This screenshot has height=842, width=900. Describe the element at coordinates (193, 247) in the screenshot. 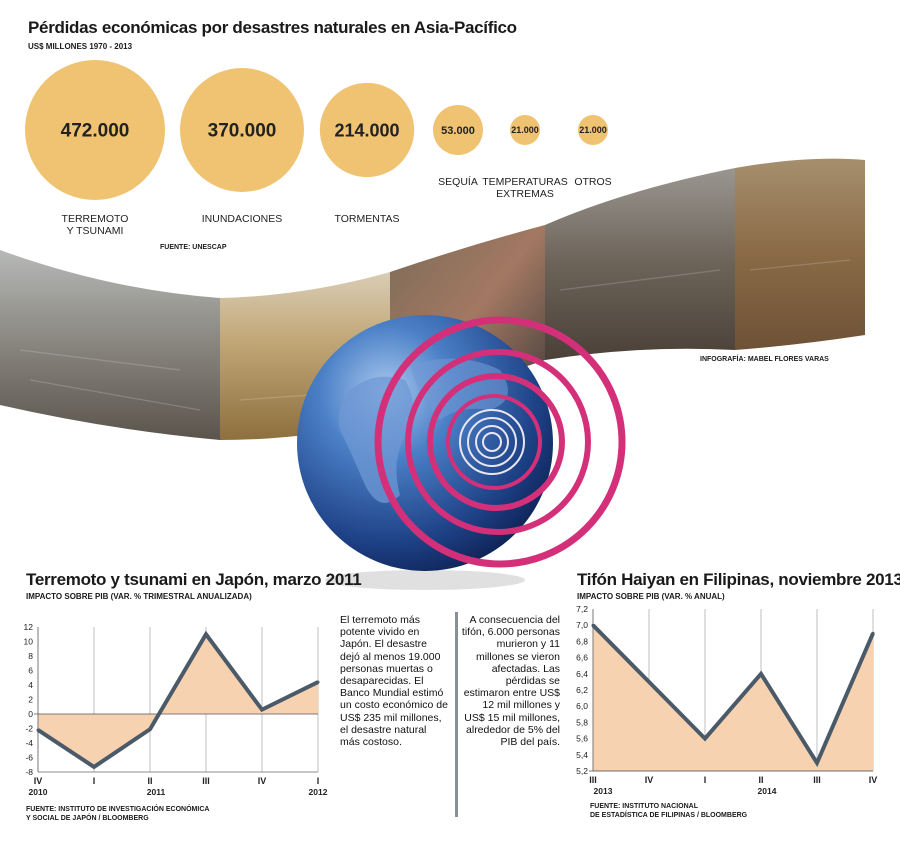

I see `bubble-source: FUENTE: UNESCAP` at that location.